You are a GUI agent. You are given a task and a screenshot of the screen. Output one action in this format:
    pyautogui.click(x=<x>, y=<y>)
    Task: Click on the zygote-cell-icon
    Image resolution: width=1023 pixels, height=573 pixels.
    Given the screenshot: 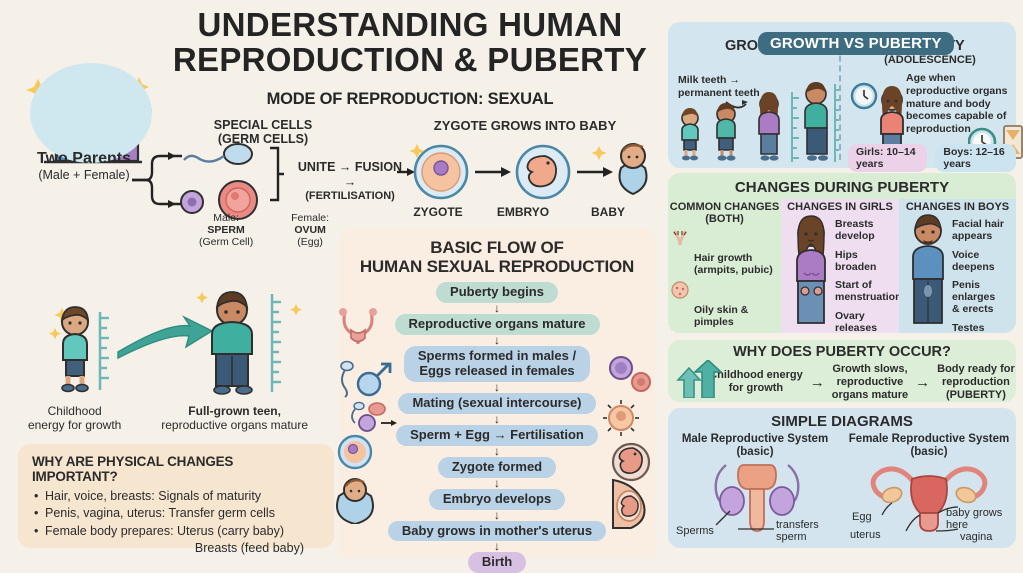 What is the action you would take?
    pyautogui.click(x=355, y=452)
    